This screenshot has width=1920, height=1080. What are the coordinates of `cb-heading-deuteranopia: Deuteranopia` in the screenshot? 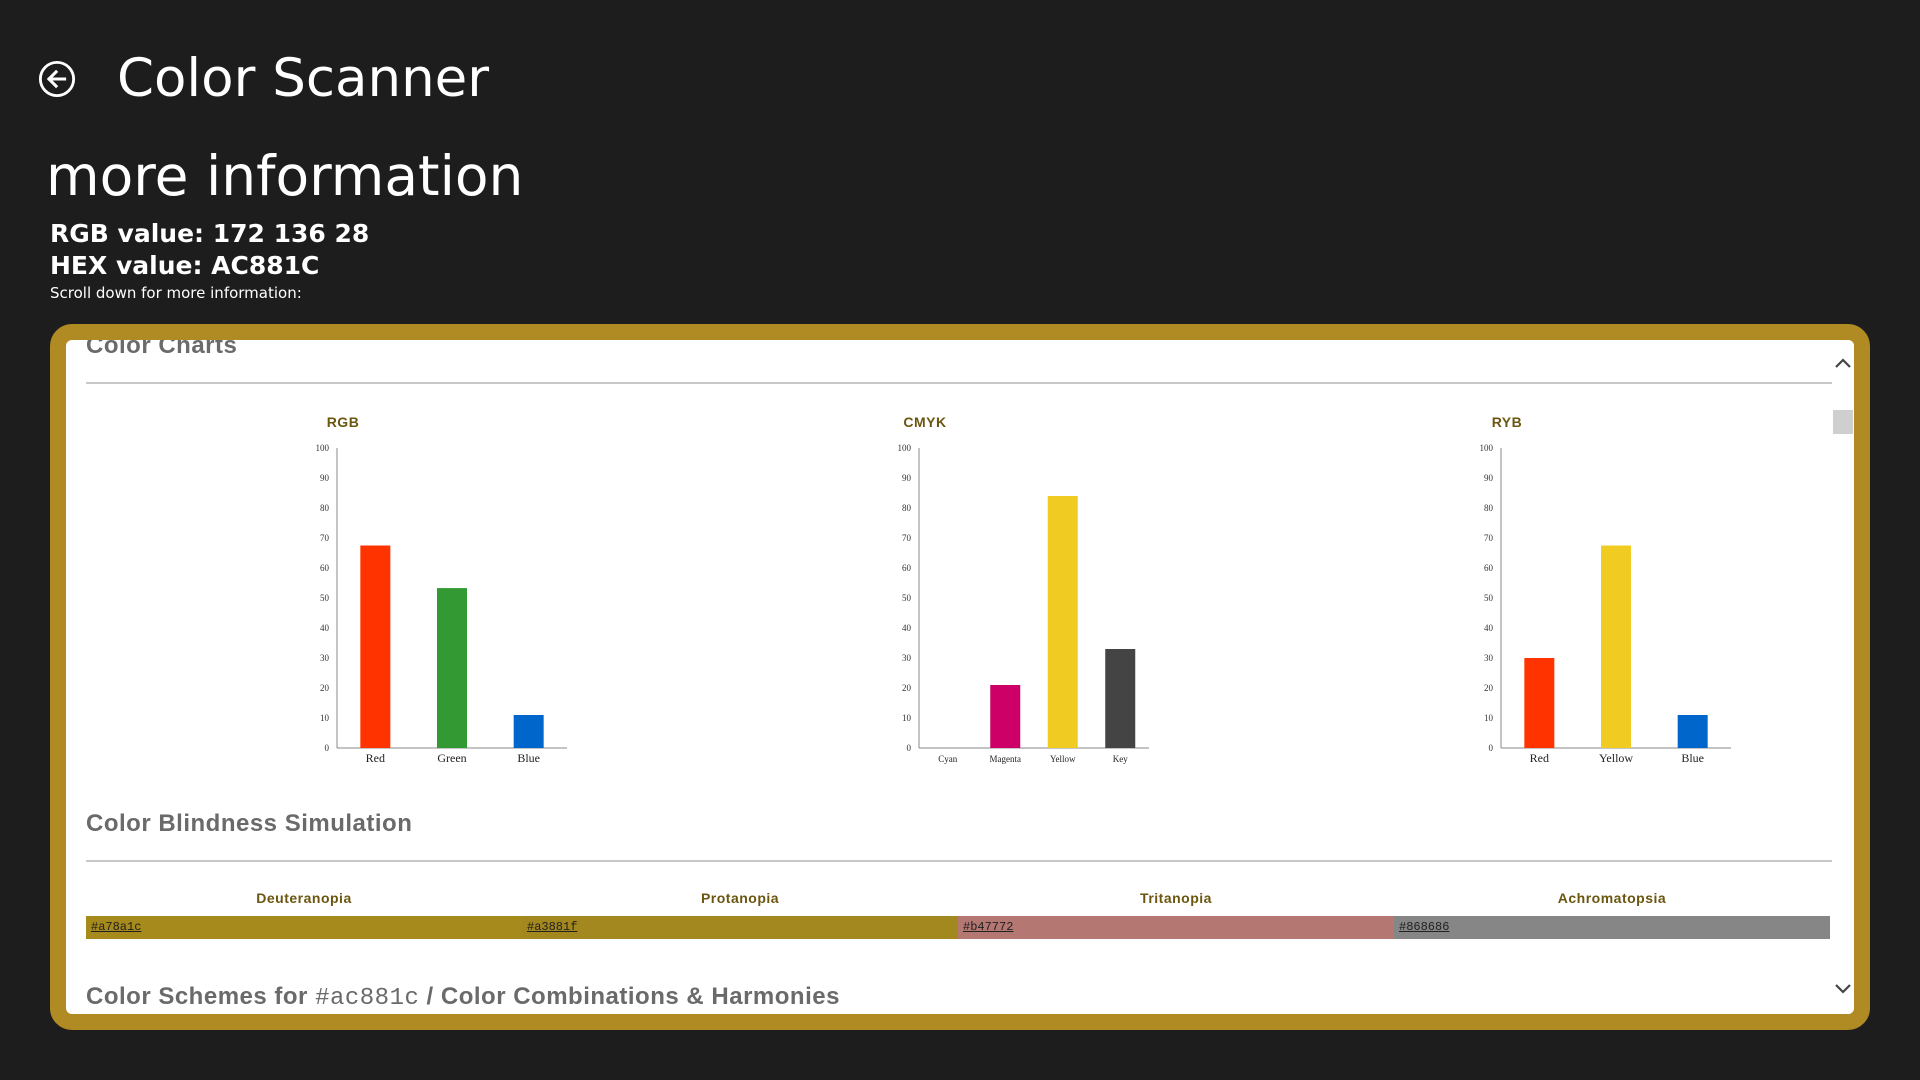 It's located at (304, 898).